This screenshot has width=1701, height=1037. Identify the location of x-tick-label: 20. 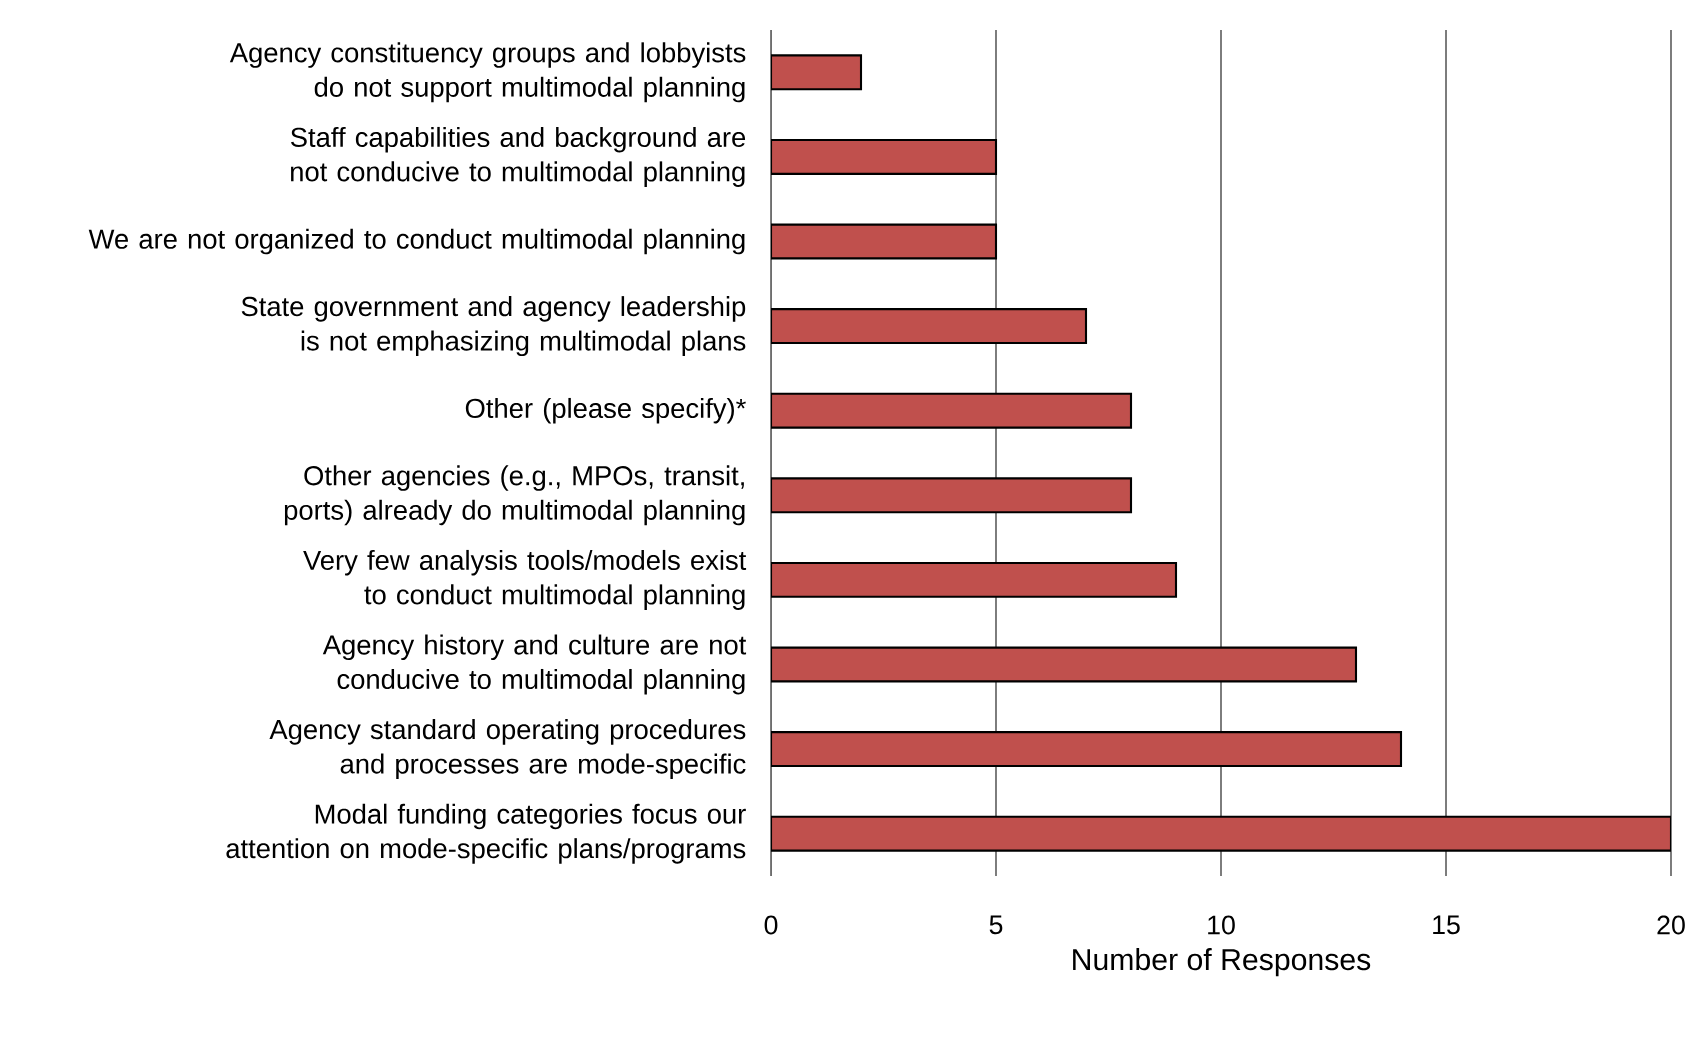
(1671, 925).